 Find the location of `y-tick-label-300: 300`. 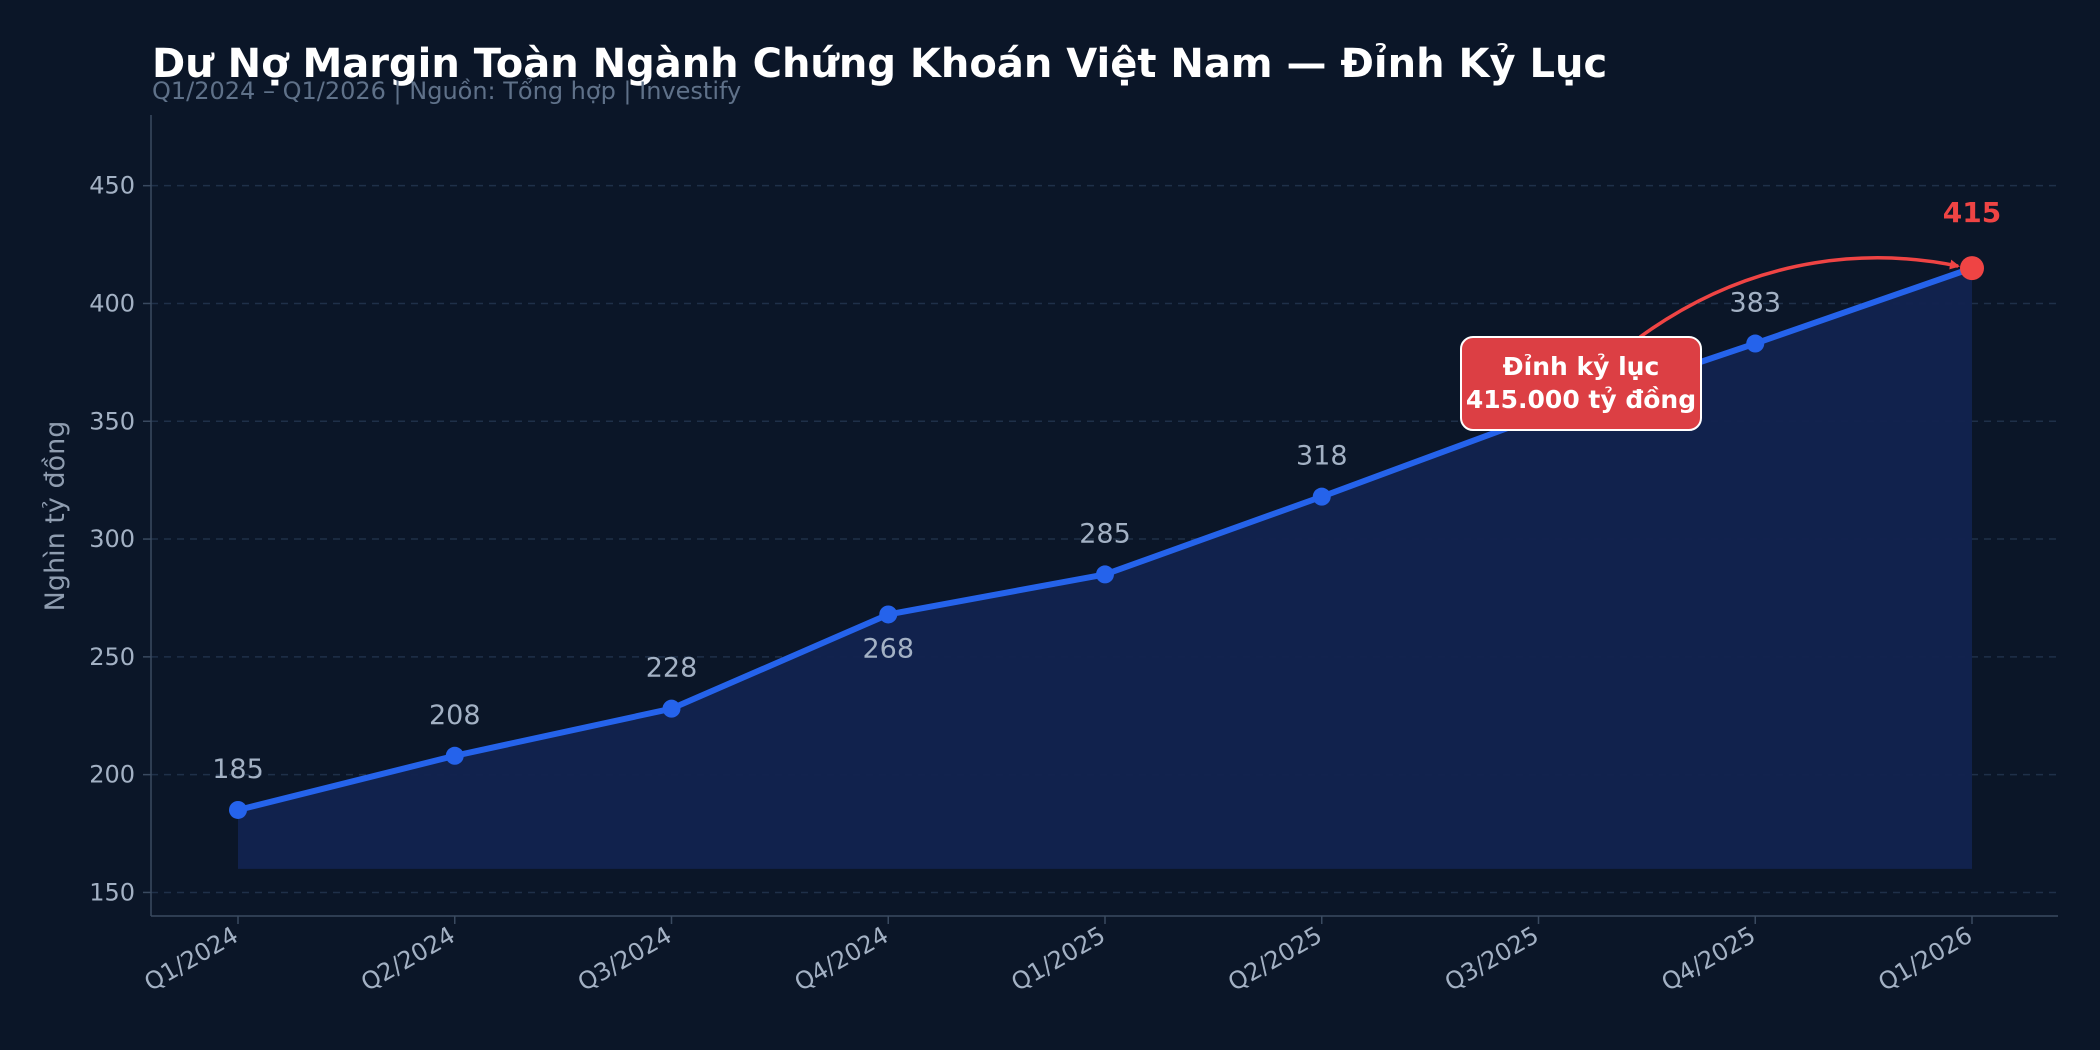

y-tick-label-300: 300 is located at coordinates (112, 539).